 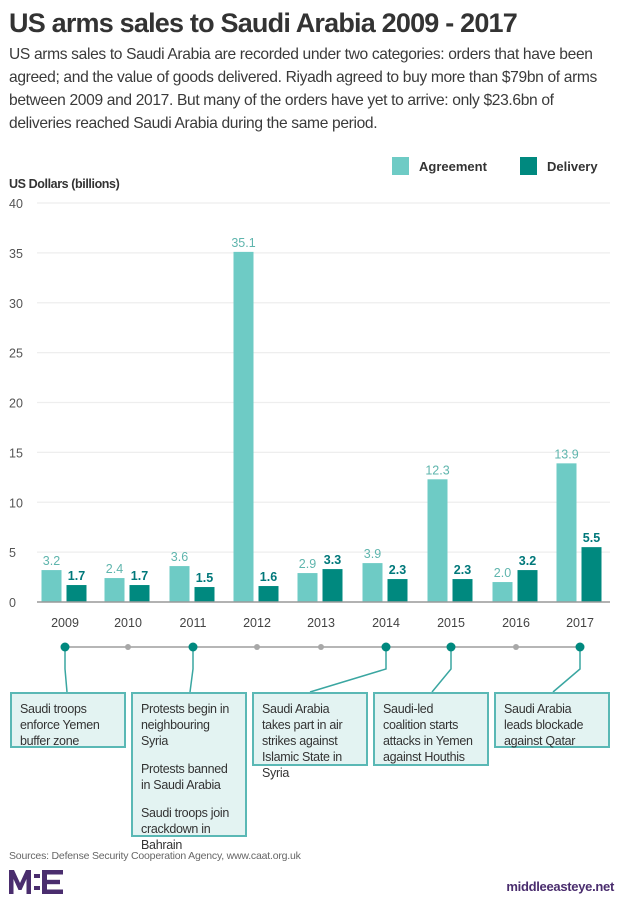 I want to click on y-tick-label: 15, so click(x=16, y=453).